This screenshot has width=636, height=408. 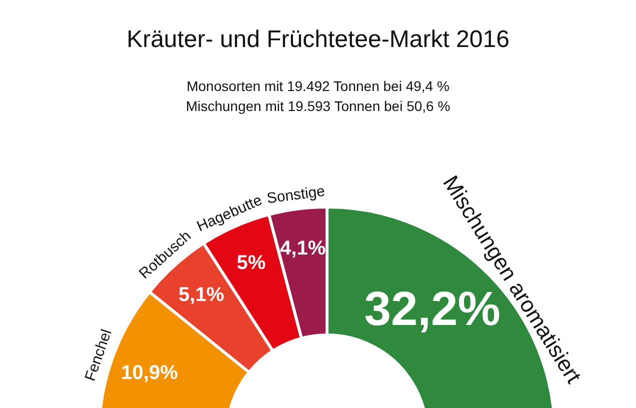 I want to click on data-label: 5%, so click(x=251, y=263).